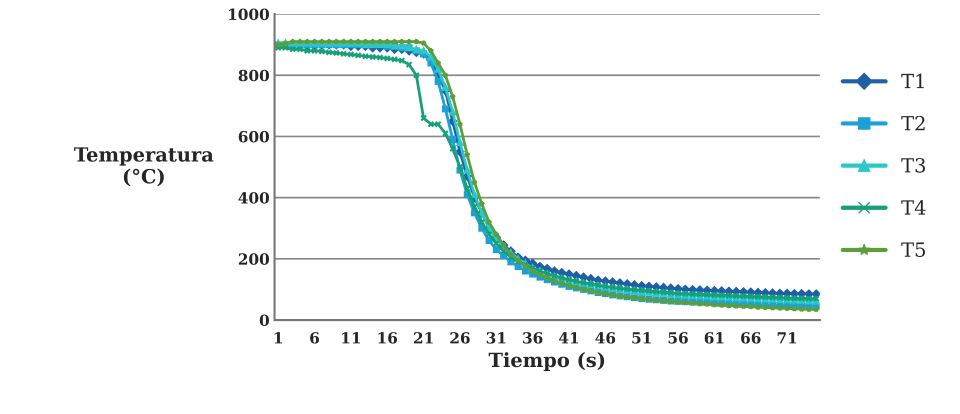  What do you see at coordinates (253, 136) in the screenshot?
I see `y-tick-label: 600` at bounding box center [253, 136].